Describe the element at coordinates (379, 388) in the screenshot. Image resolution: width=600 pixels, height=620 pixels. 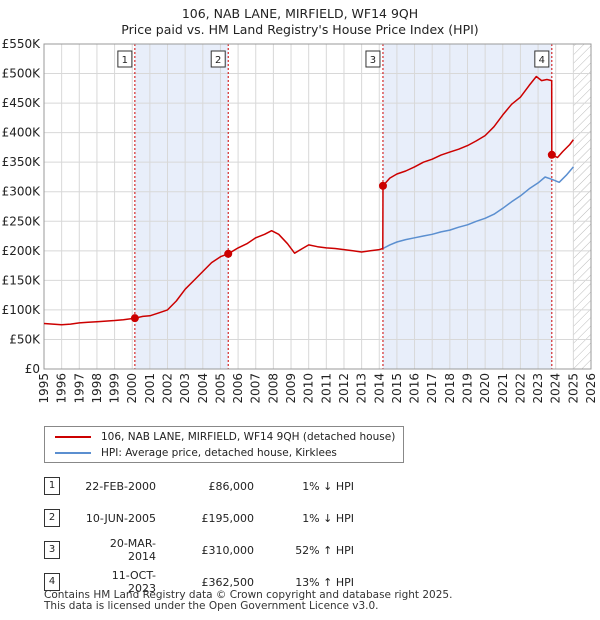
I see `x-tick-label: 2014` at that location.